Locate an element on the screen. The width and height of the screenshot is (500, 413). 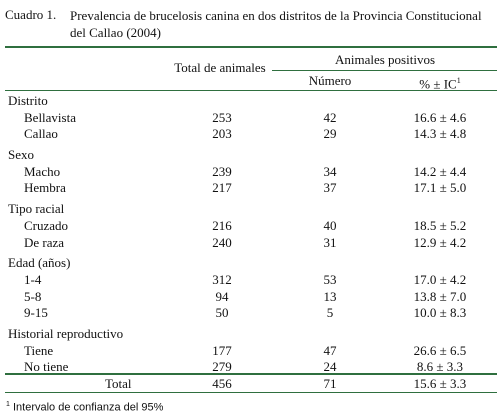
cell: 312 is located at coordinates (222, 280).